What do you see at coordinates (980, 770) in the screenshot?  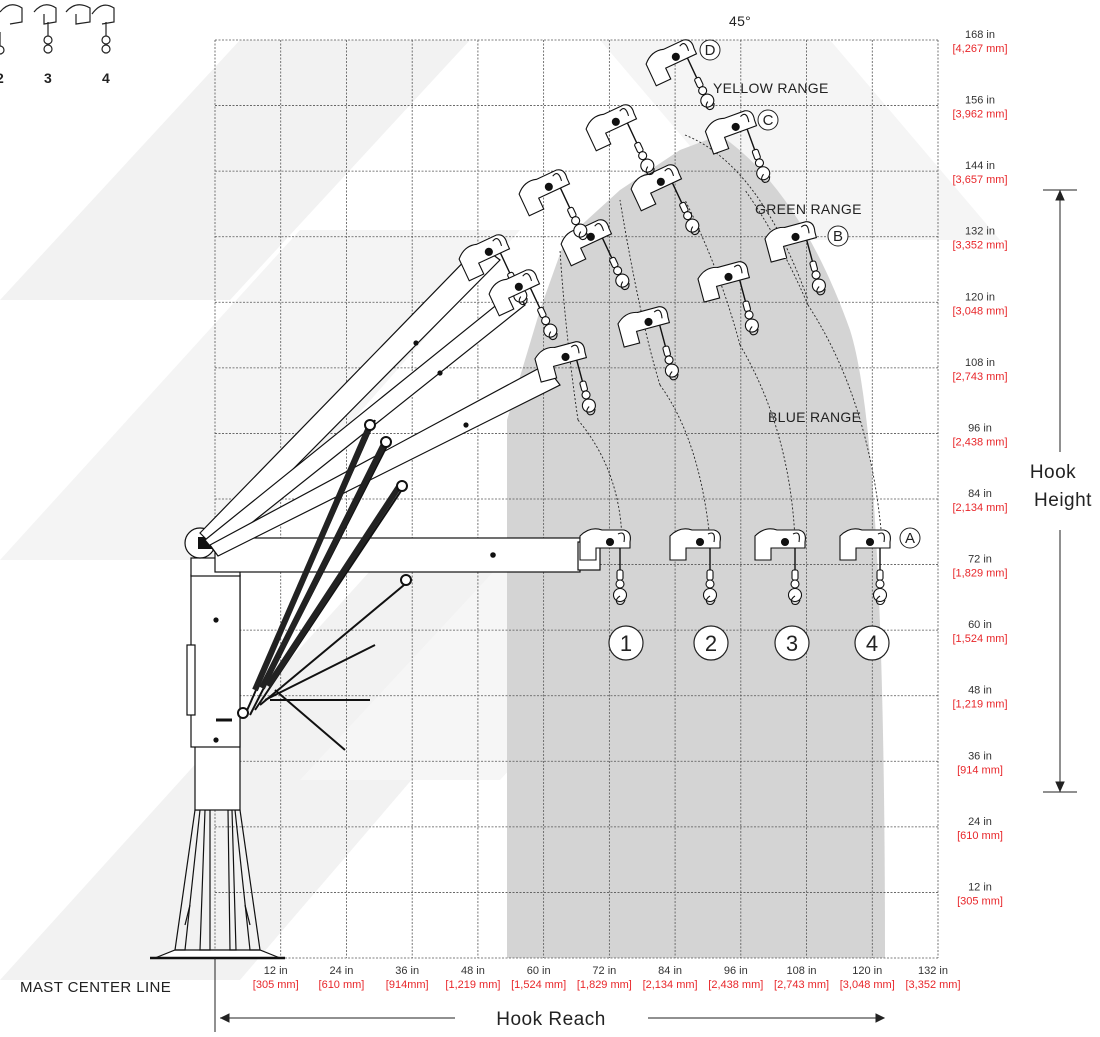 I see `y-tick-mm-label: [914 mm]` at bounding box center [980, 770].